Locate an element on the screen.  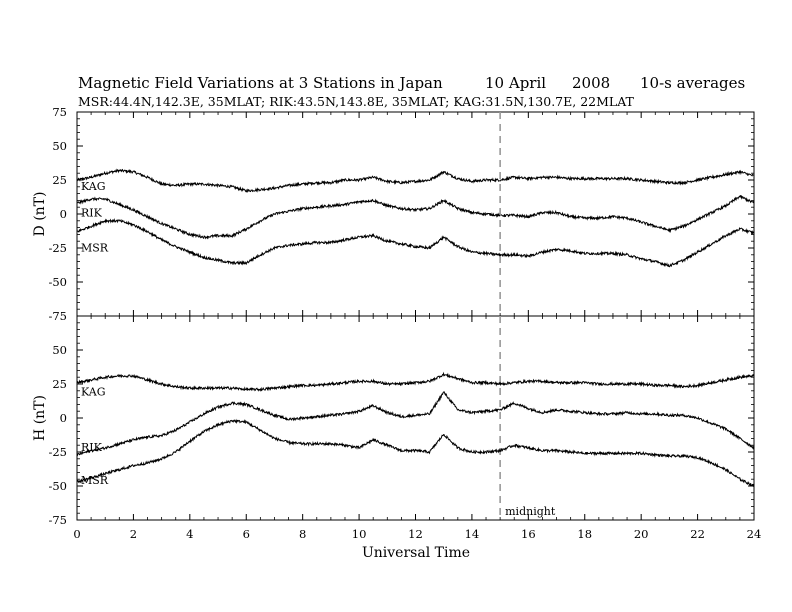
y-axis-label: H (nT) is located at coordinates (40, 418).